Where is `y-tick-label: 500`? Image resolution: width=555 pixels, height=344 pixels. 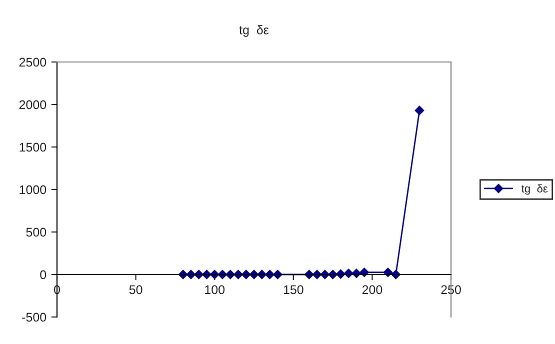 y-tick-label: 500 is located at coordinates (36, 232).